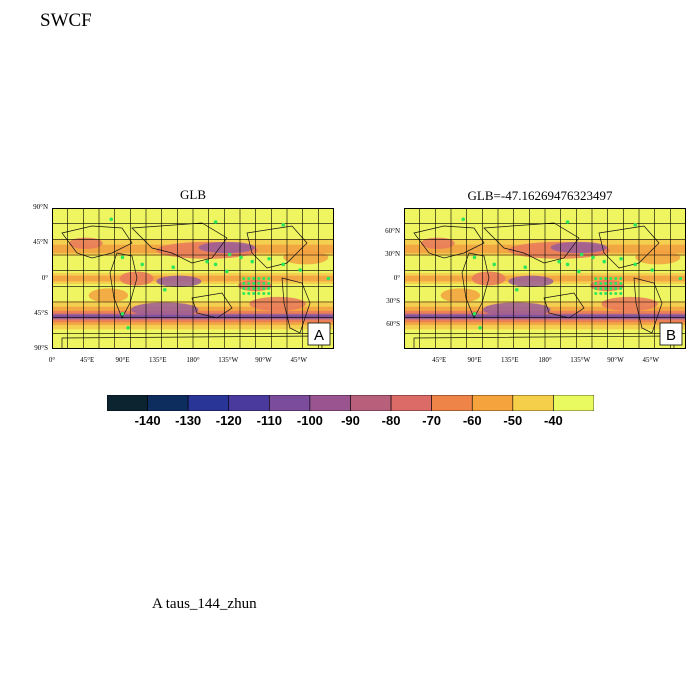  I want to click on panel-b-lon-label: 135°W, so click(580, 360).